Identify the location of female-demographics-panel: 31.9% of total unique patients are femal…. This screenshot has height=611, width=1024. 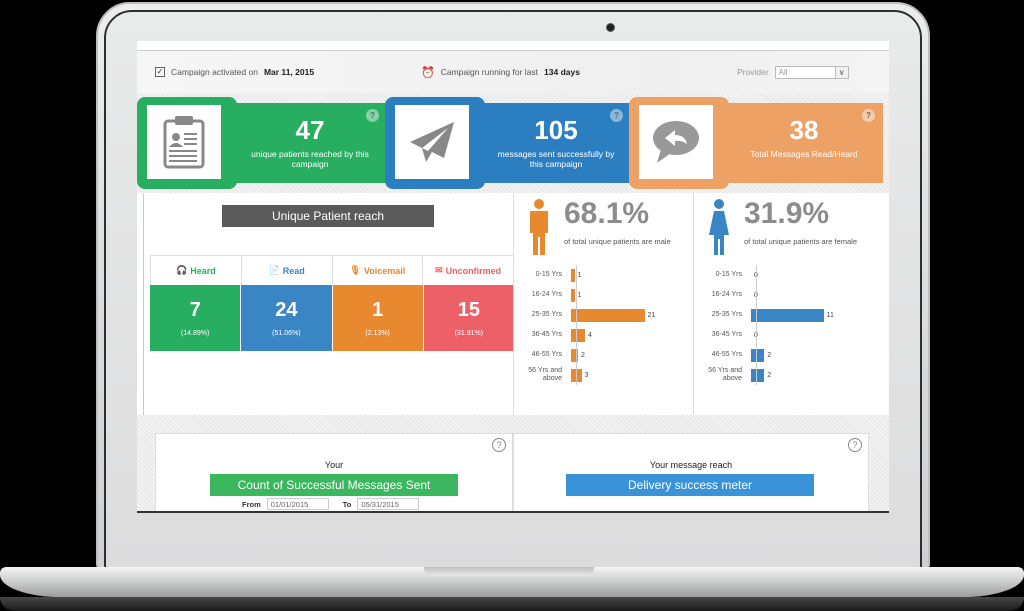
(788, 304).